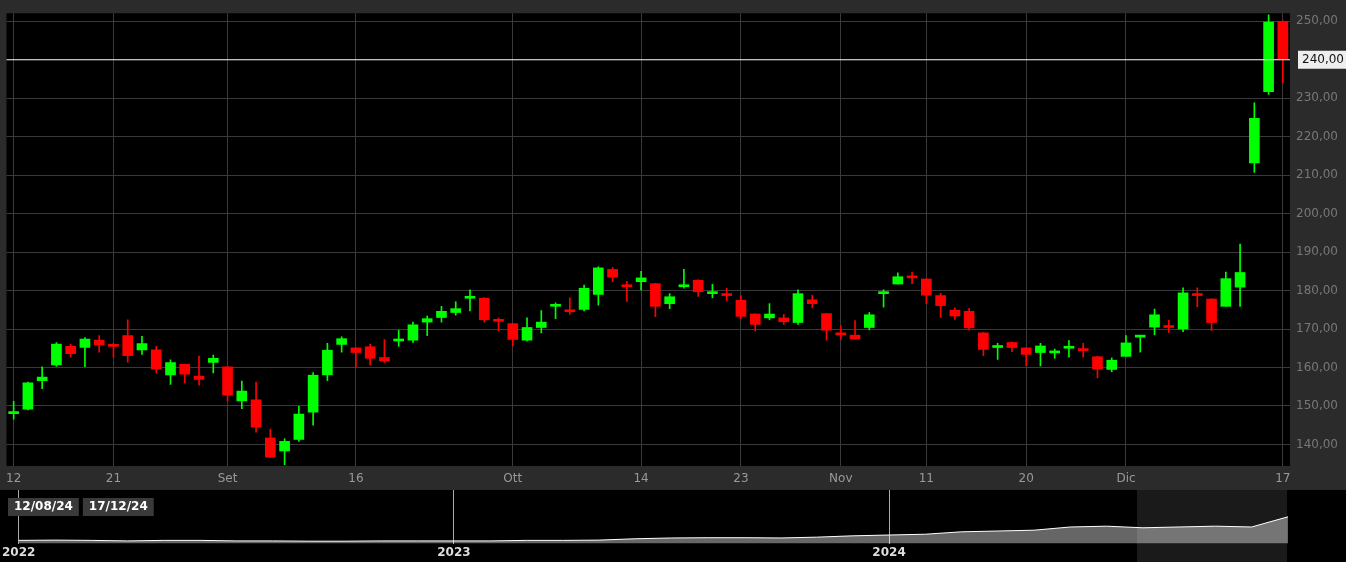 This screenshot has height=562, width=1346. What do you see at coordinates (1323, 58) in the screenshot?
I see `ref-line-label: 240,00` at bounding box center [1323, 58].